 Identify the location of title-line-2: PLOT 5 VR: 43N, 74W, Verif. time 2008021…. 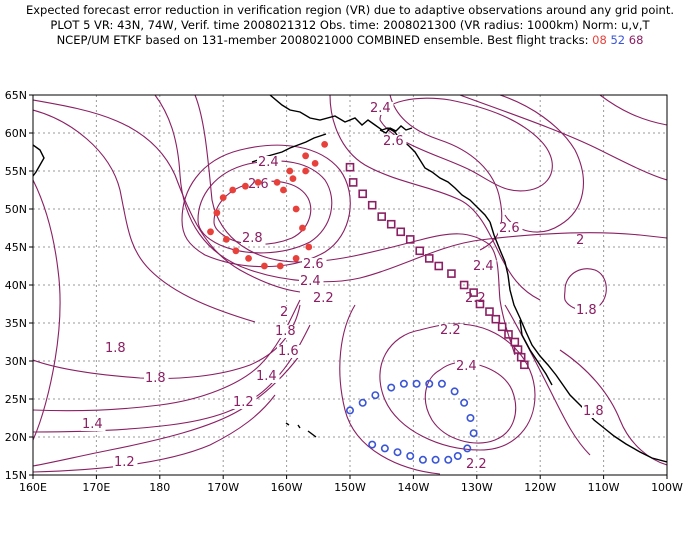
(350, 25).